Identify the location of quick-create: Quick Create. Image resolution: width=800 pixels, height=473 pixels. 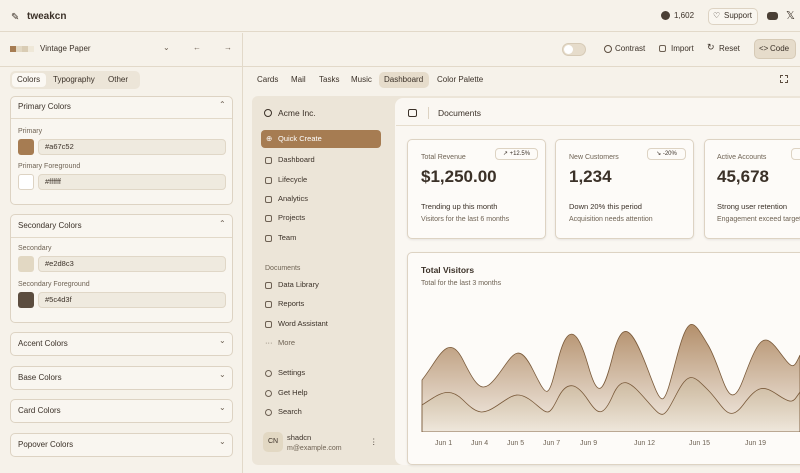
(300, 138).